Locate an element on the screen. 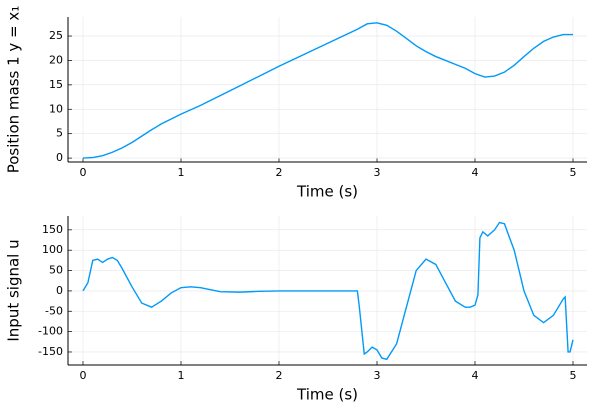  y-tick-label: -100 is located at coordinates (50, 331).